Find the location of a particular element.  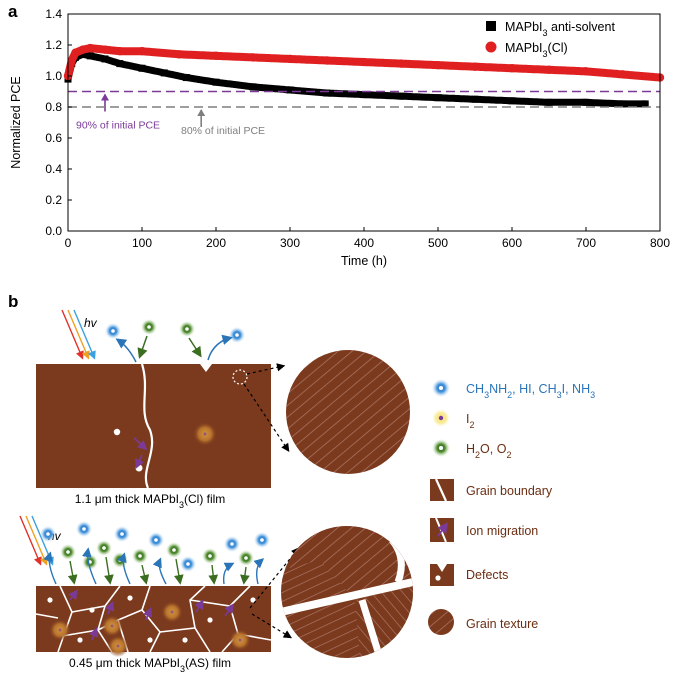

x-axis-label: Time (h) is located at coordinates (364, 261).